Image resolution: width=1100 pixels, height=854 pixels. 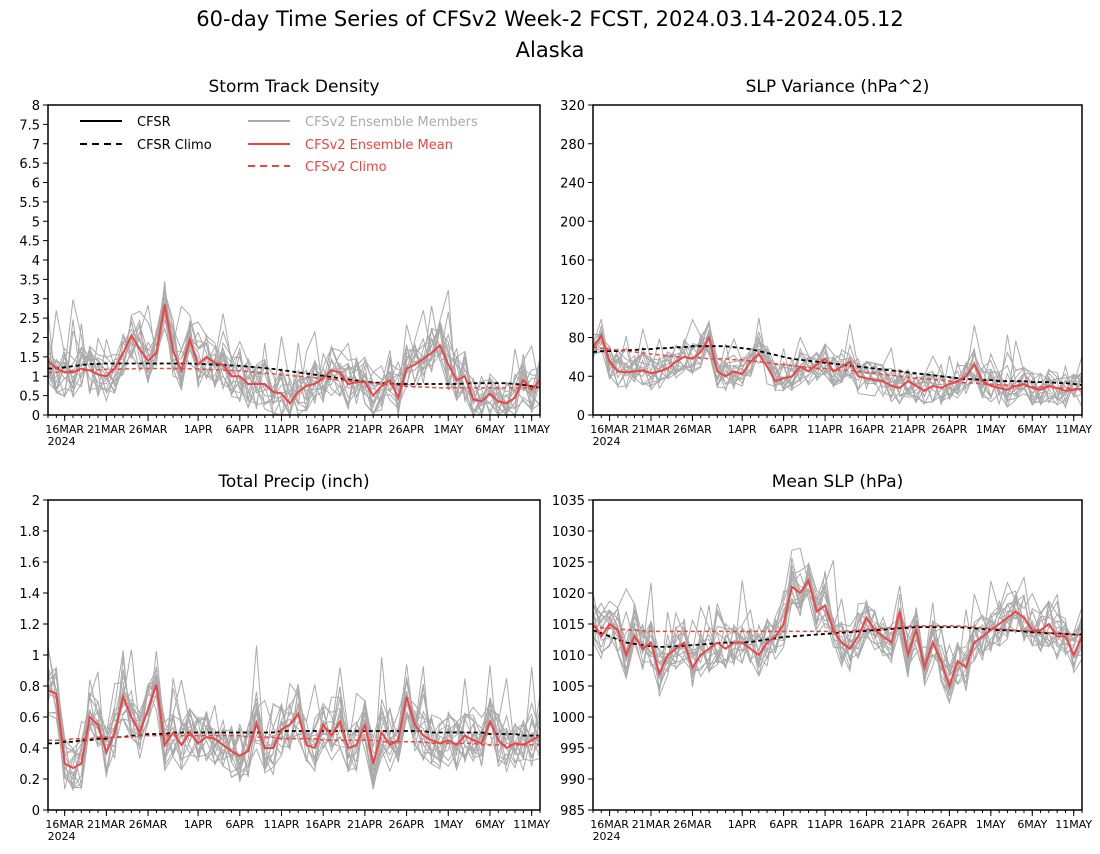 I want to click on y-tick-label: 1.6, so click(x=29, y=563).